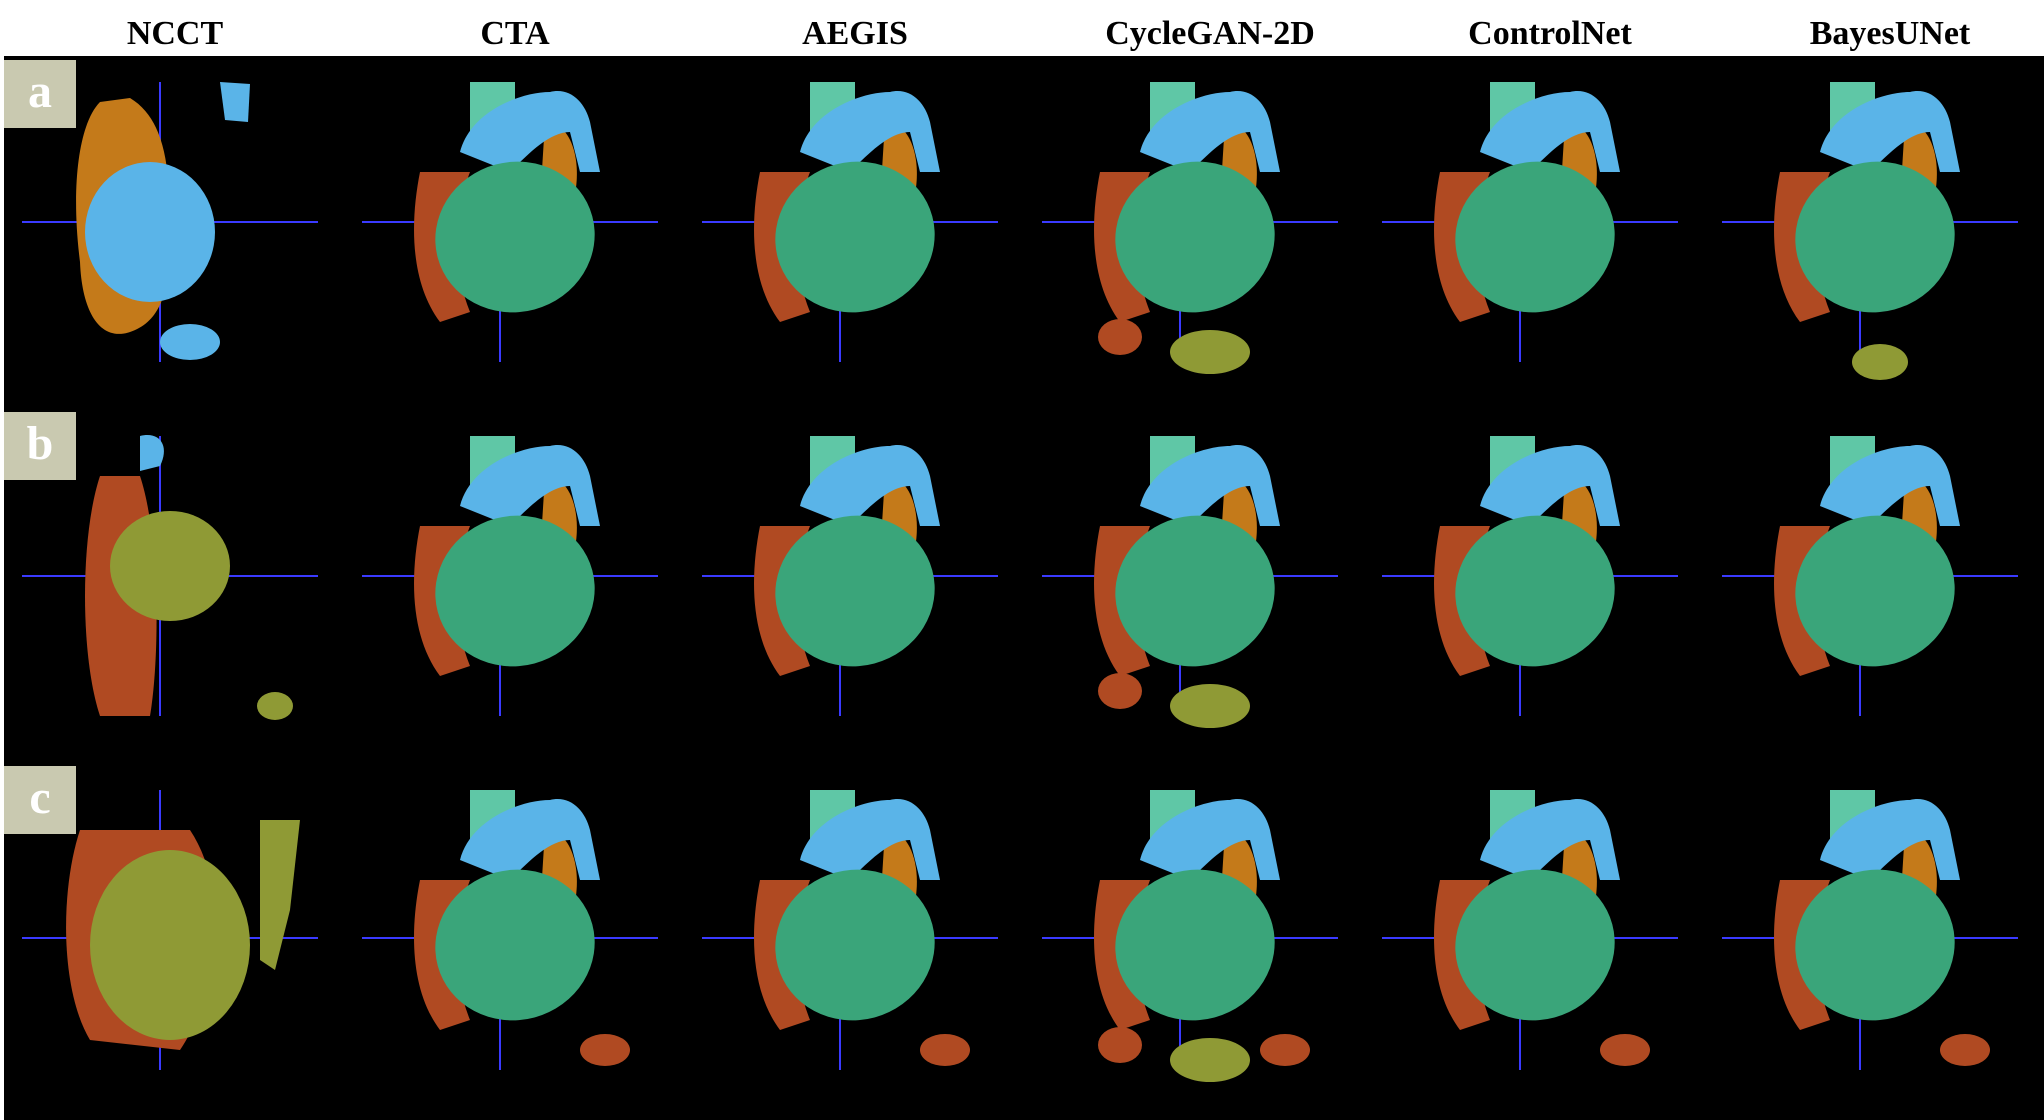 The width and height of the screenshot is (2044, 1120). Describe the element at coordinates (1870, 940) in the screenshot. I see `render-c-bayesunet` at that location.